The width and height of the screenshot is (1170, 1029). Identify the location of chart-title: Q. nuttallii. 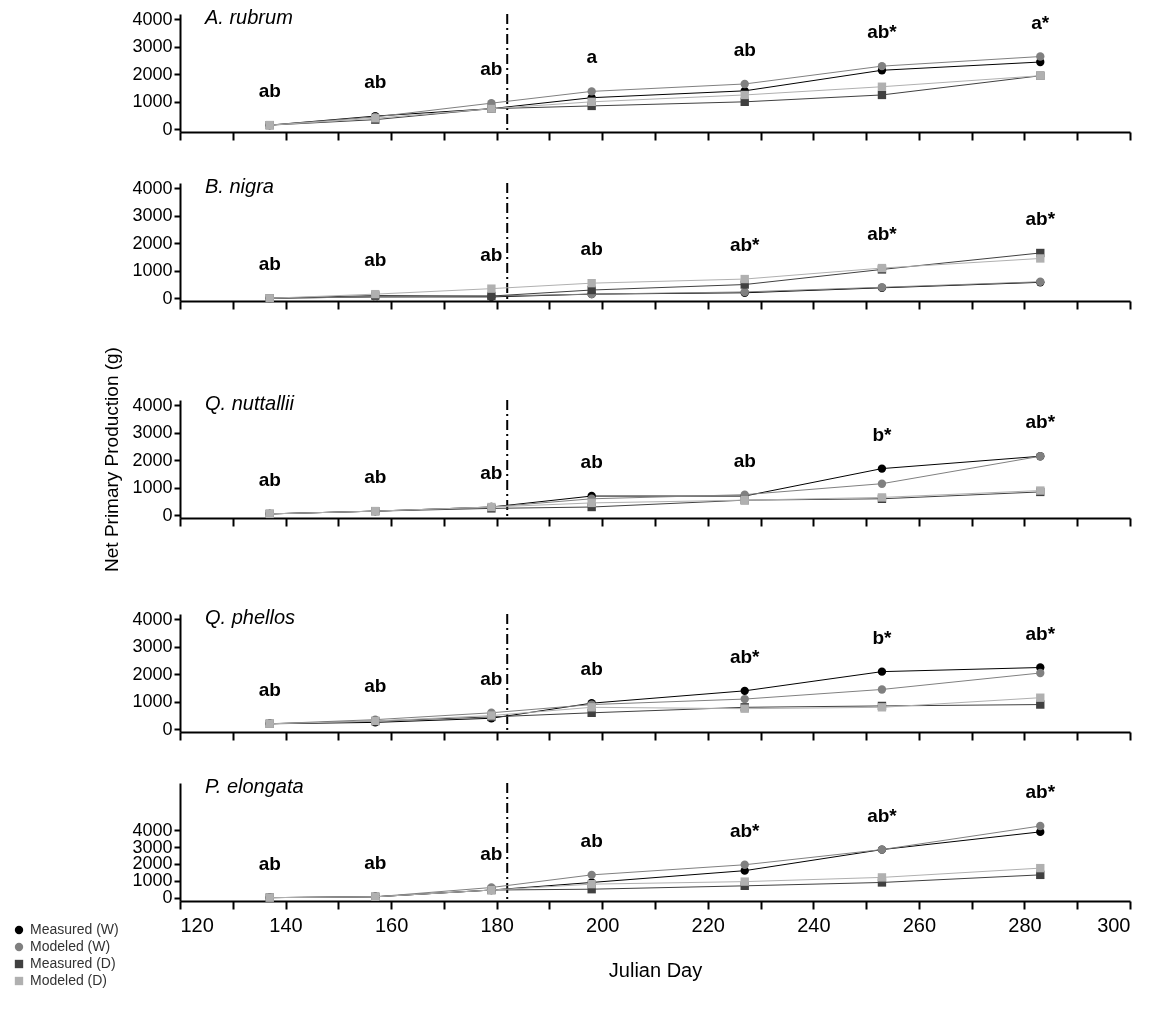
(250, 403).